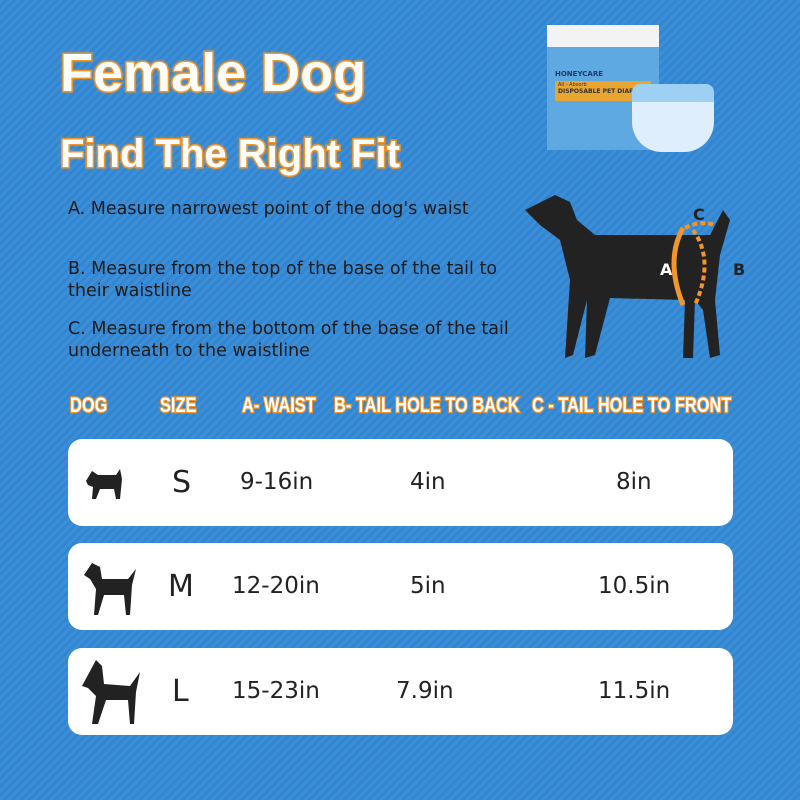 This screenshot has height=800, width=800. What do you see at coordinates (212, 73) in the screenshot?
I see `page-title: Female Dog` at bounding box center [212, 73].